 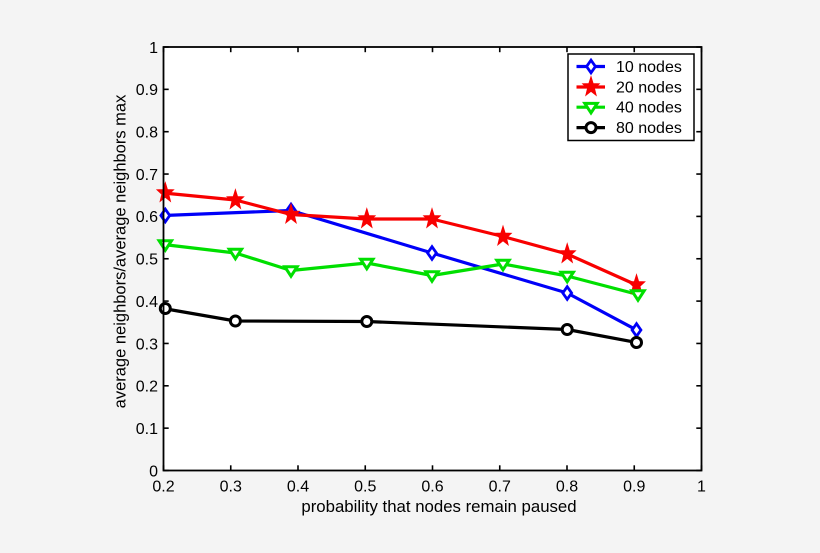 I want to click on svg-text:probability that nodes remain: probability that nodes remain paused, so click(x=438, y=506).